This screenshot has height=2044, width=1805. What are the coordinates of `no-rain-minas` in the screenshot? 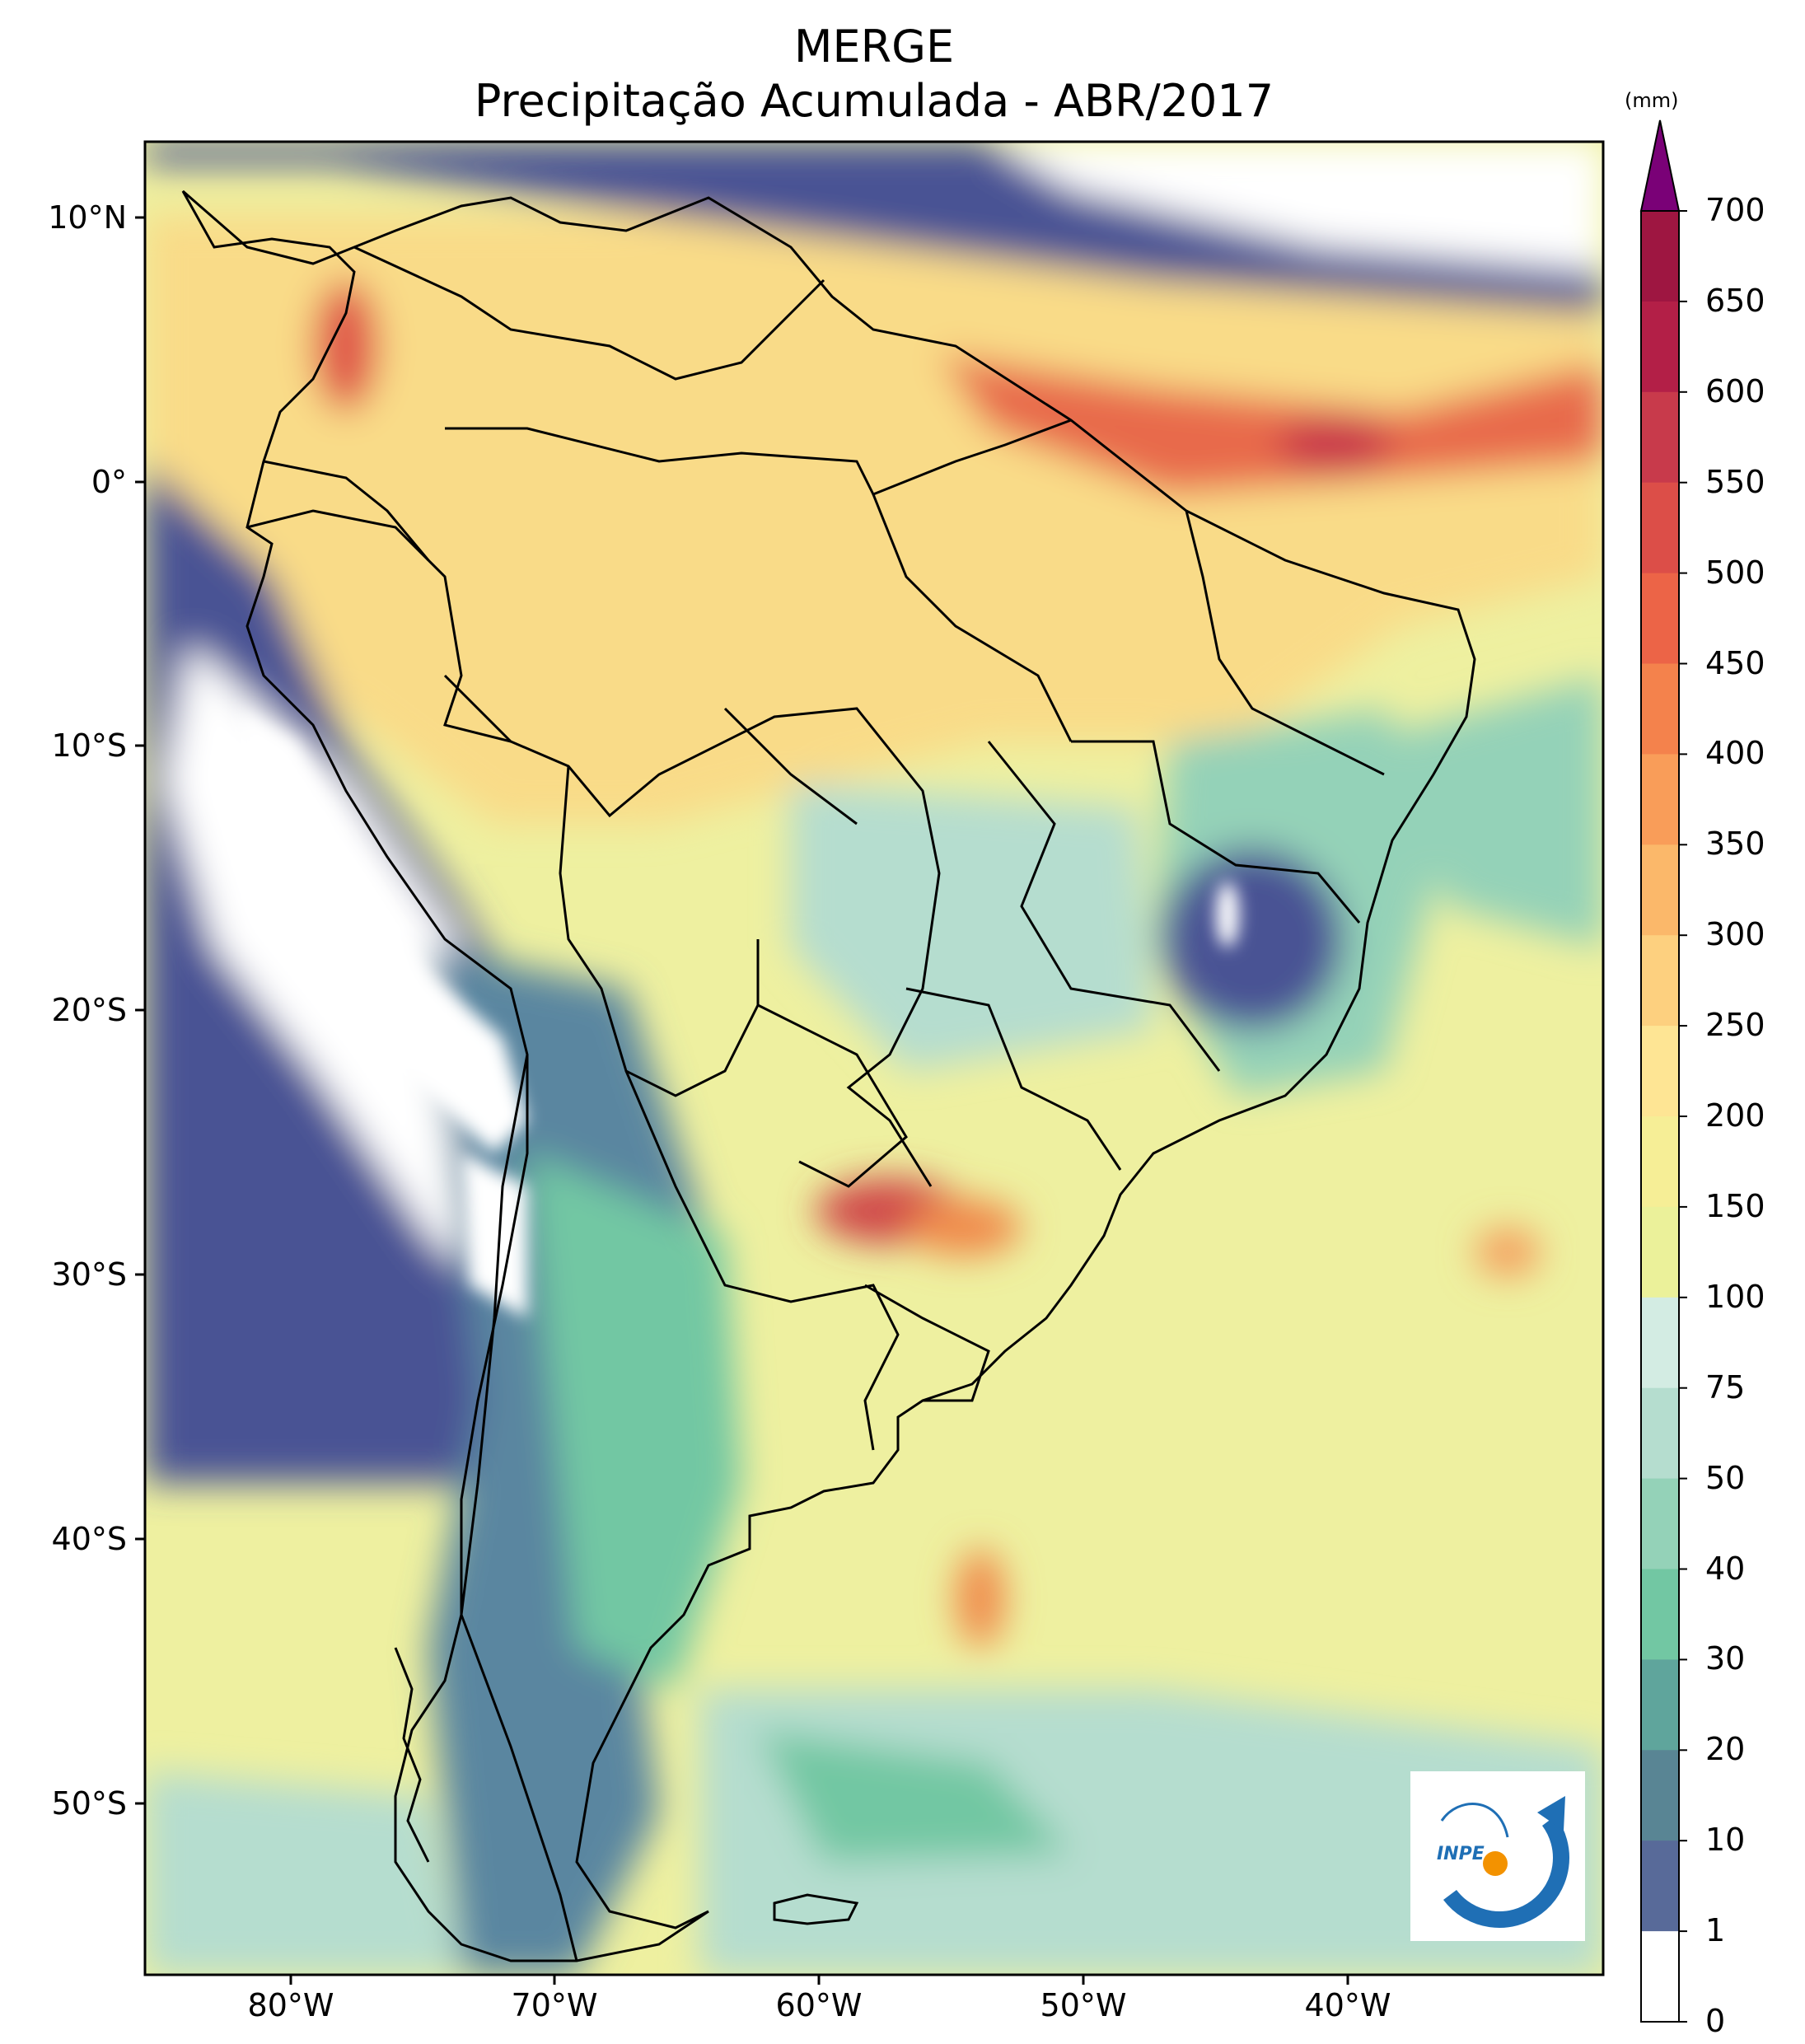 It's located at (1227, 914).